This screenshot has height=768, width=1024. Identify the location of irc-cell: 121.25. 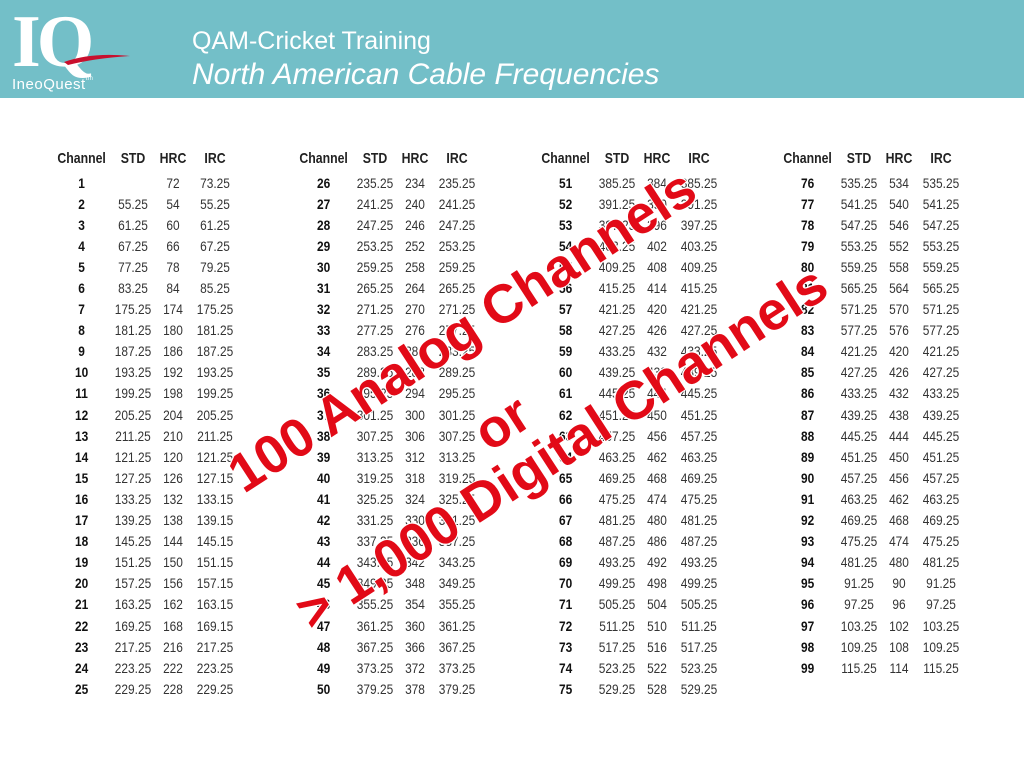
(215, 456).